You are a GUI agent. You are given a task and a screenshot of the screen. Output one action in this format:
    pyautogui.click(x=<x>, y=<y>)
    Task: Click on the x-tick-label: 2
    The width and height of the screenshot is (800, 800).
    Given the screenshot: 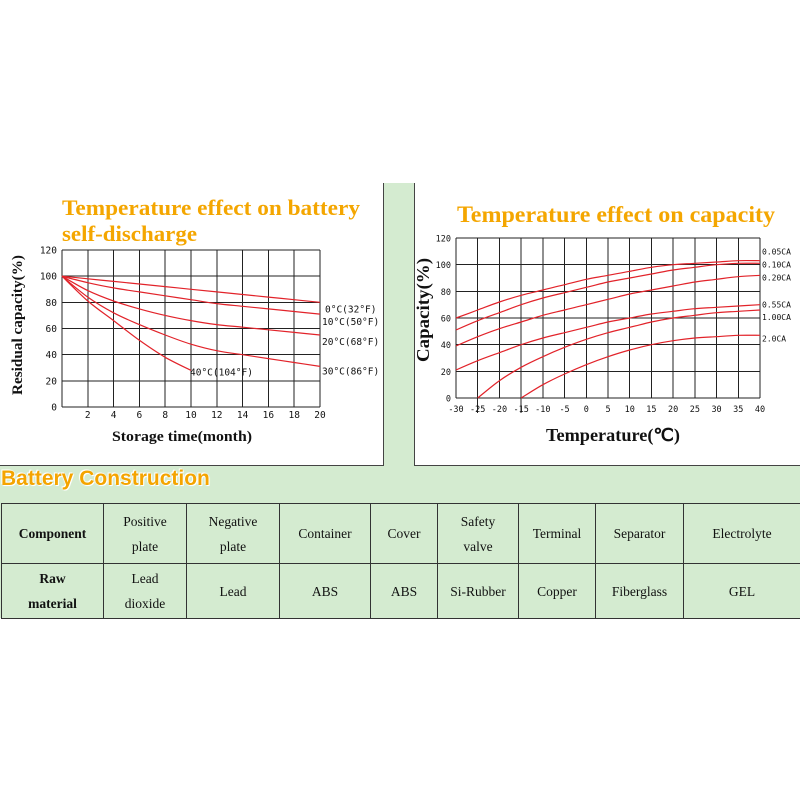 What is the action you would take?
    pyautogui.click(x=88, y=415)
    